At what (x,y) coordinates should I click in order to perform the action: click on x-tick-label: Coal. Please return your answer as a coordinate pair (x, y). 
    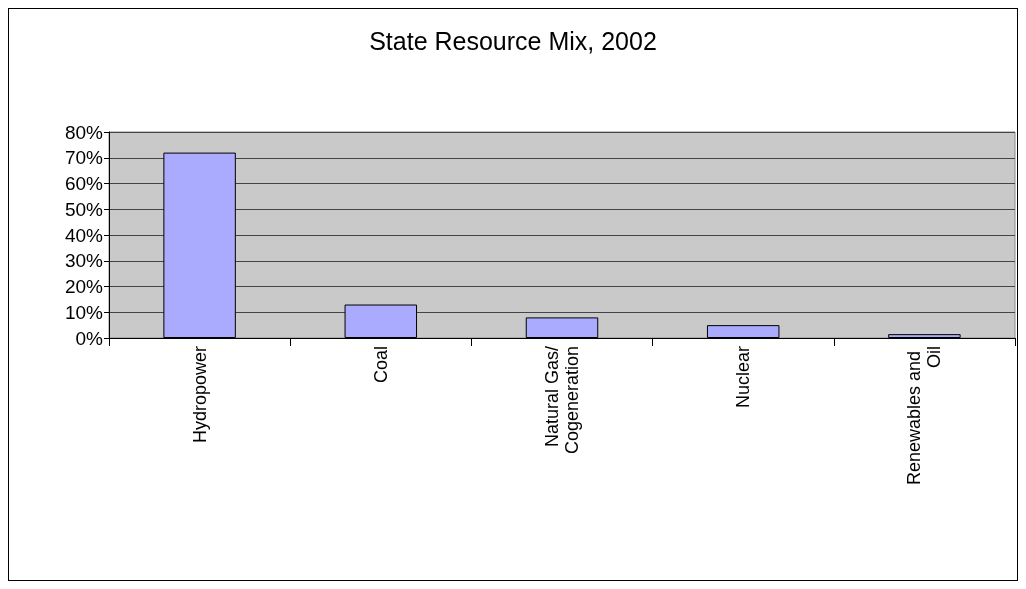
    Looking at the image, I should click on (380, 365).